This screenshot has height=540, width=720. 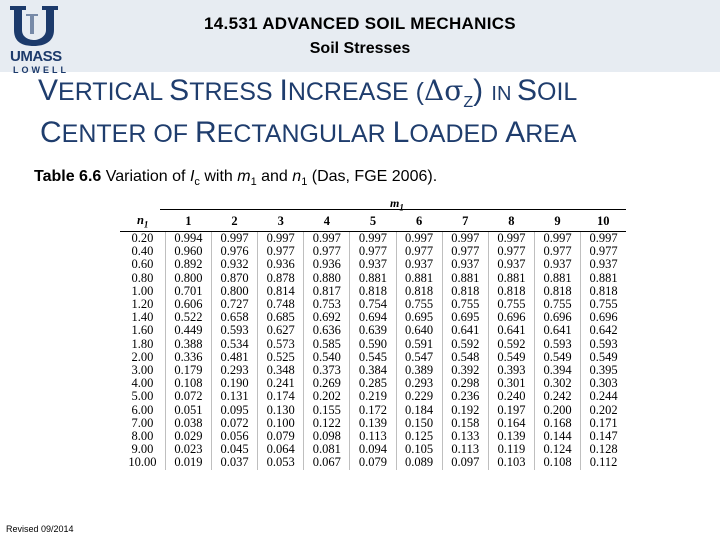 I want to click on umass-lowell-logo: UMASS LOWELL, so click(x=37, y=40).